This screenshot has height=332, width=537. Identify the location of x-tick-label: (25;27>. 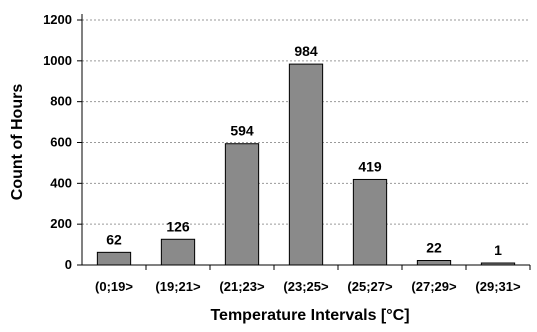
(370, 286).